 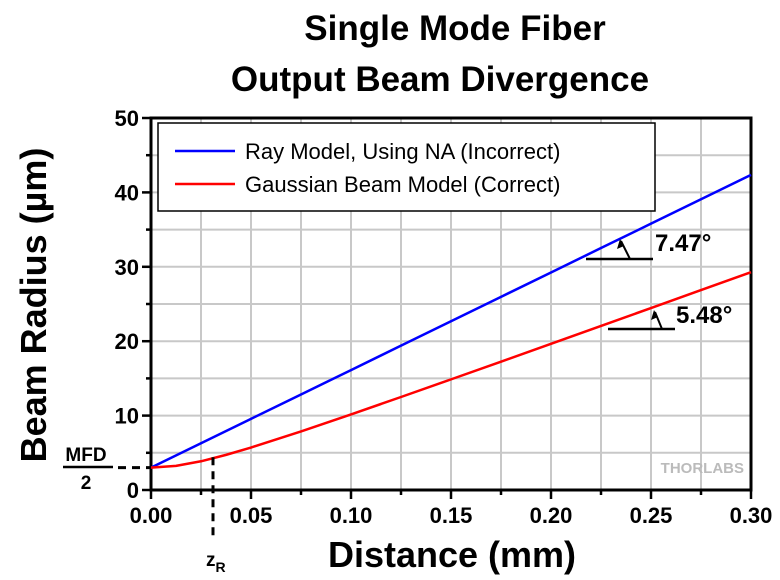 I want to click on legend-label-gaussian: Gaussian Beam Model (Correct), so click(x=402, y=184).